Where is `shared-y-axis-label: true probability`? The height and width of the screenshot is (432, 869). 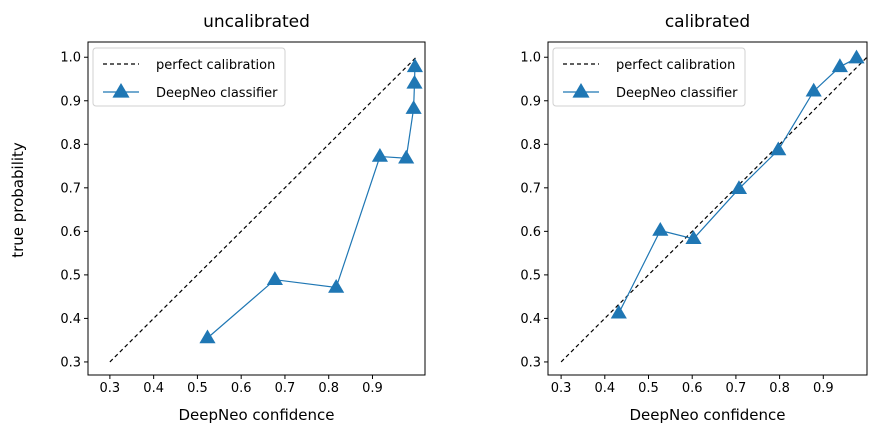
shared-y-axis-label: true probability is located at coordinates (18, 200).